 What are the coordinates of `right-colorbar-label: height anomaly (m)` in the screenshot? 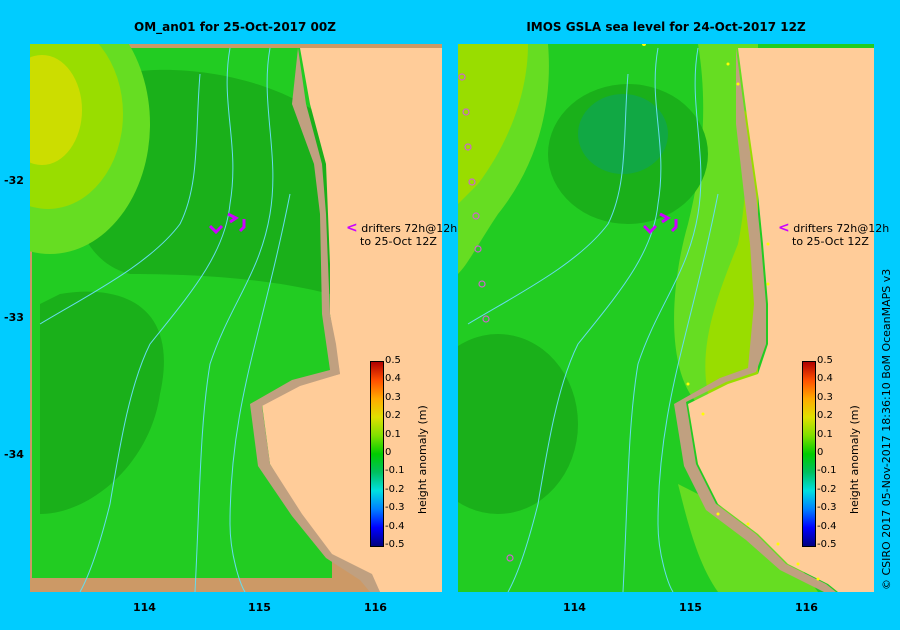 It's located at (854, 459).